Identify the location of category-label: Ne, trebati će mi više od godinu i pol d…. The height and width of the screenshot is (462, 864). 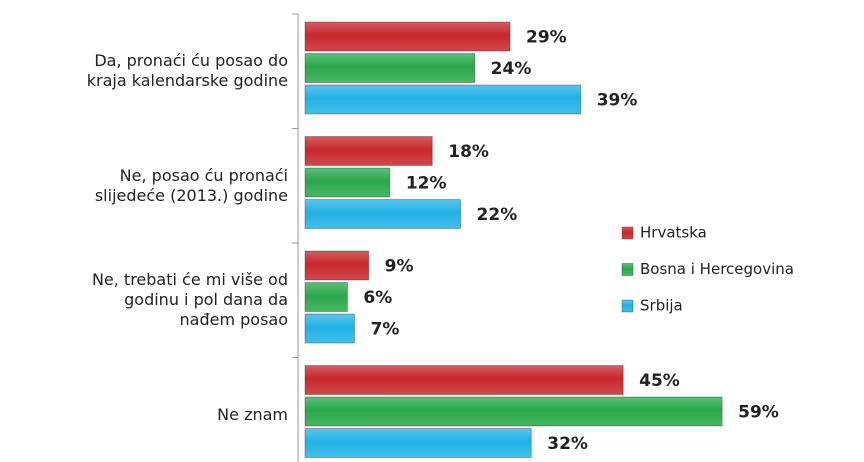
(189, 300).